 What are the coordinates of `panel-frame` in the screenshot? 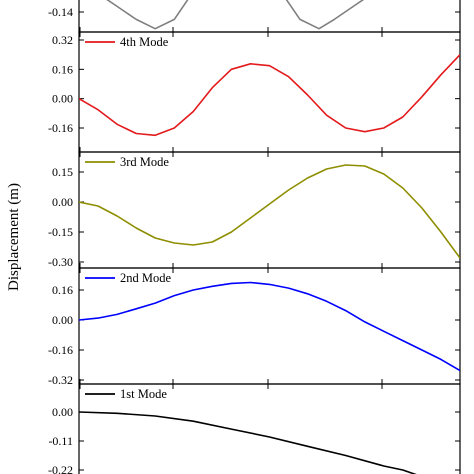 It's located at (269, 16).